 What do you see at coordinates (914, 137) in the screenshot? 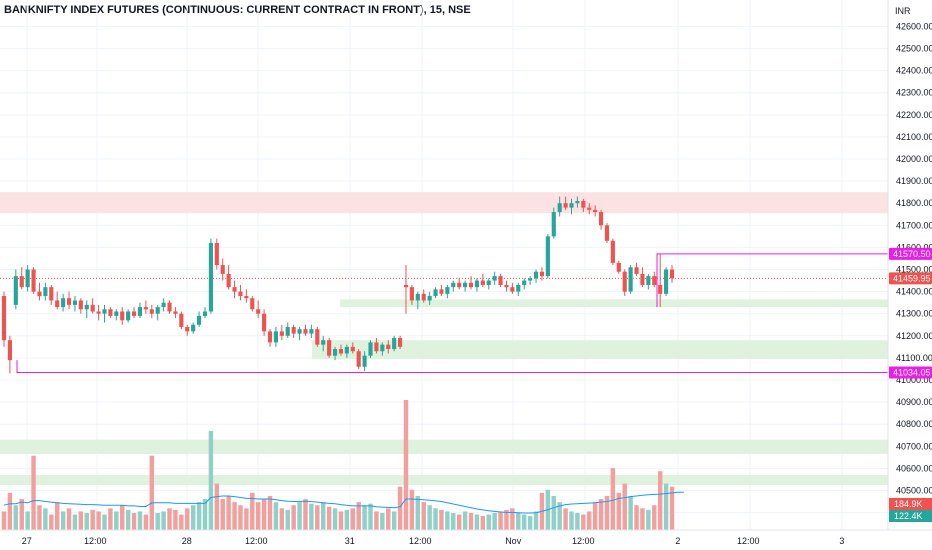
I see `y-tick-label: 42100.00` at bounding box center [914, 137].